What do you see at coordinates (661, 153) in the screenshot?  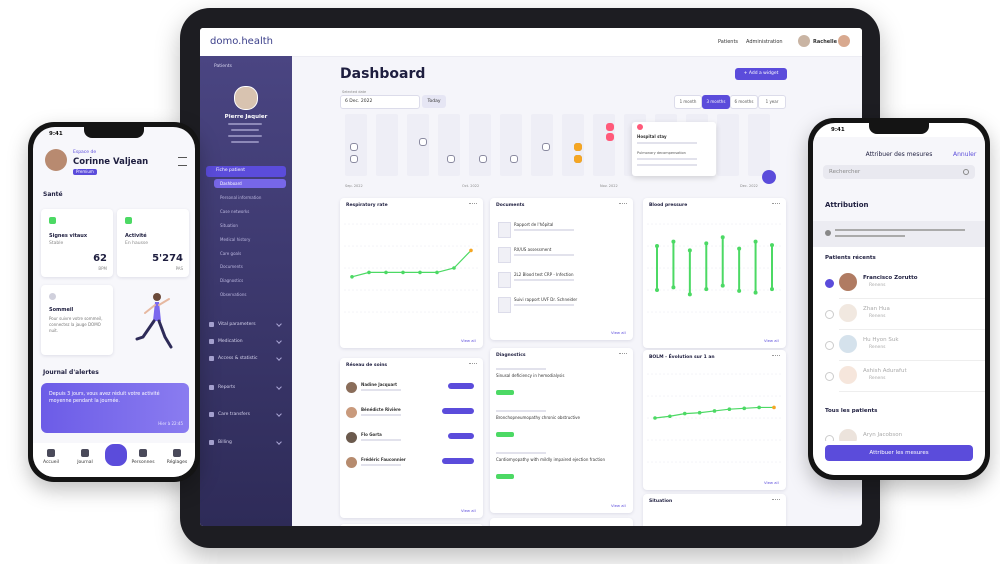 I see `popup-text: Pulmonary decompensation` at bounding box center [661, 153].